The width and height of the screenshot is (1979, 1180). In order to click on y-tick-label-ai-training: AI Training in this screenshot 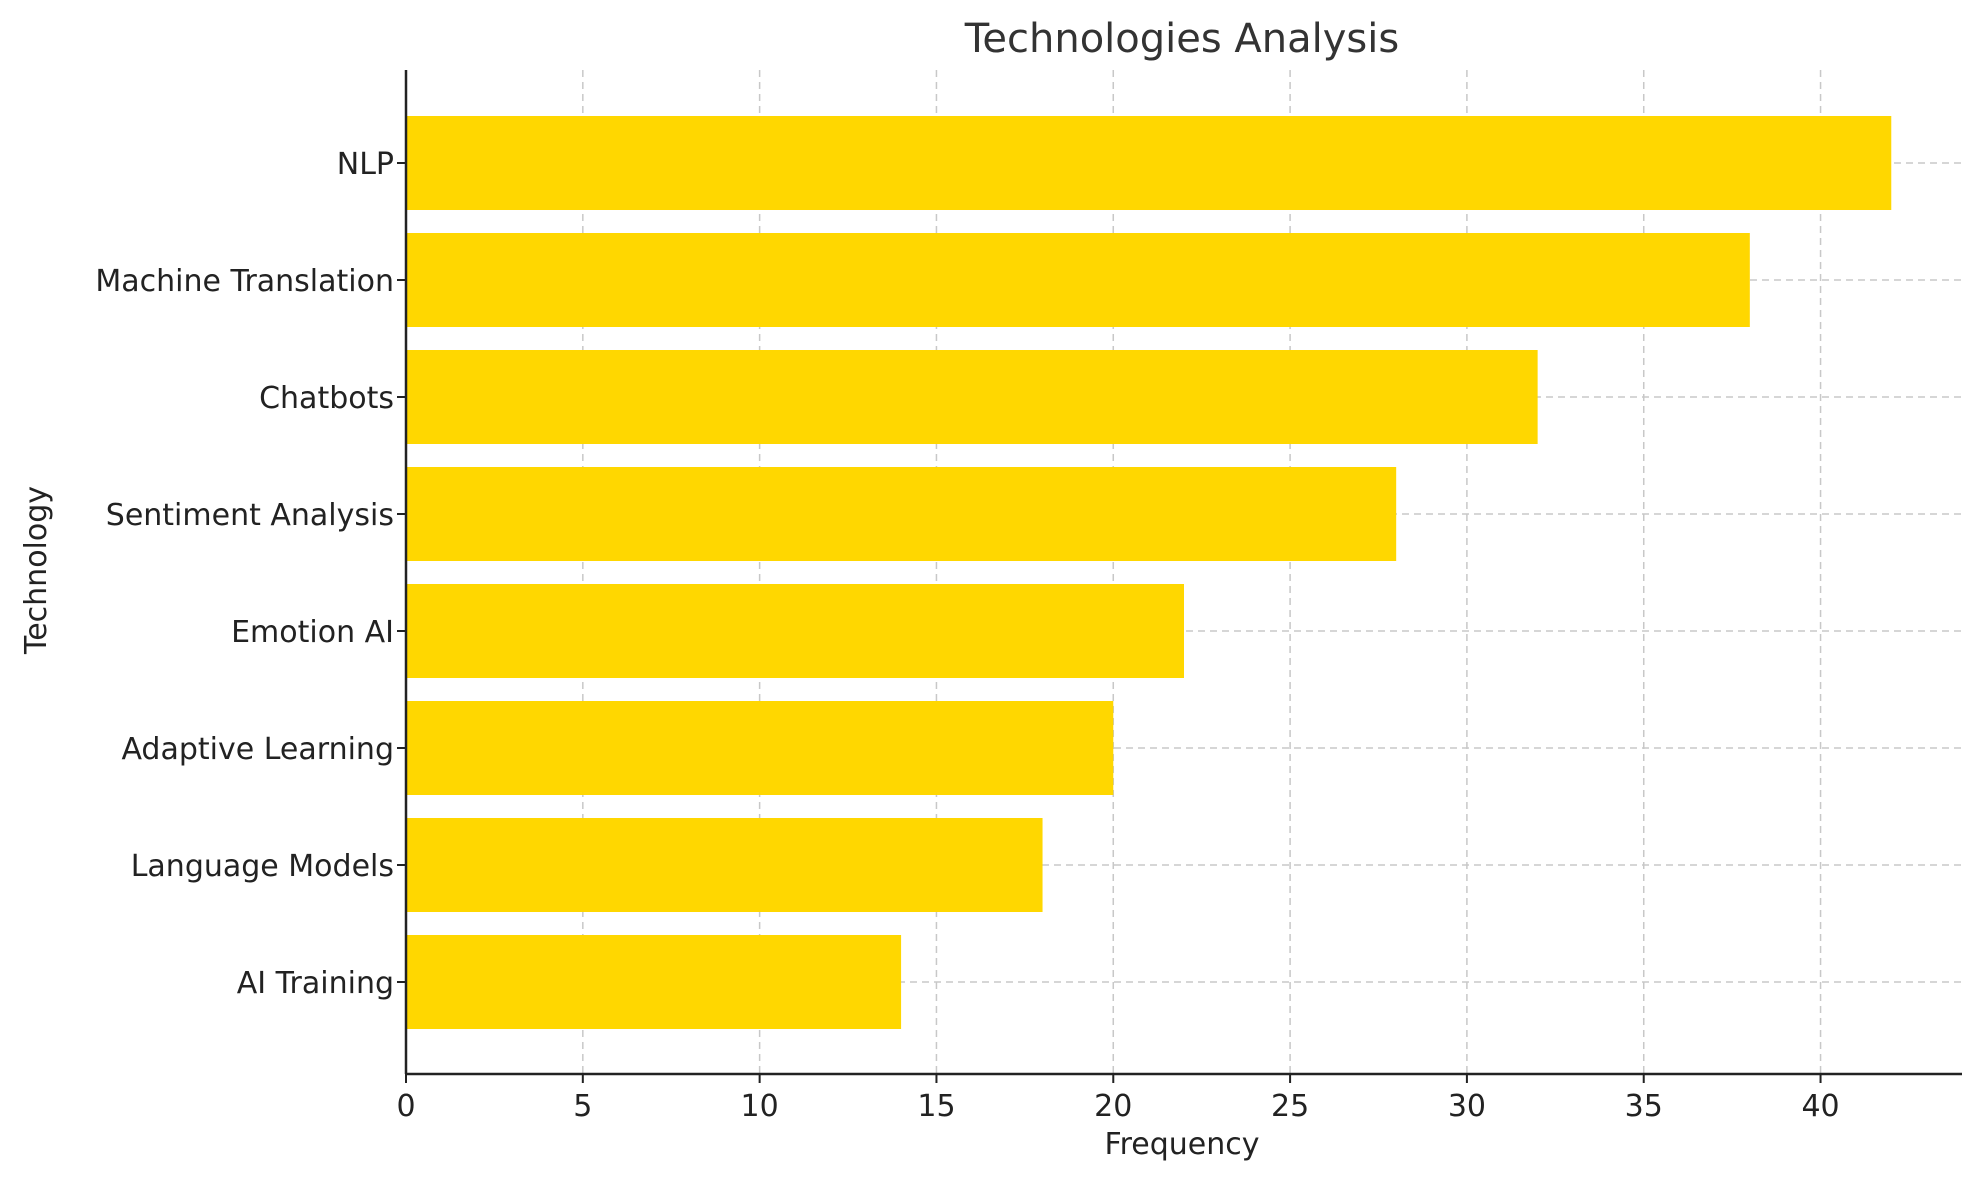, I will do `click(315, 983)`.